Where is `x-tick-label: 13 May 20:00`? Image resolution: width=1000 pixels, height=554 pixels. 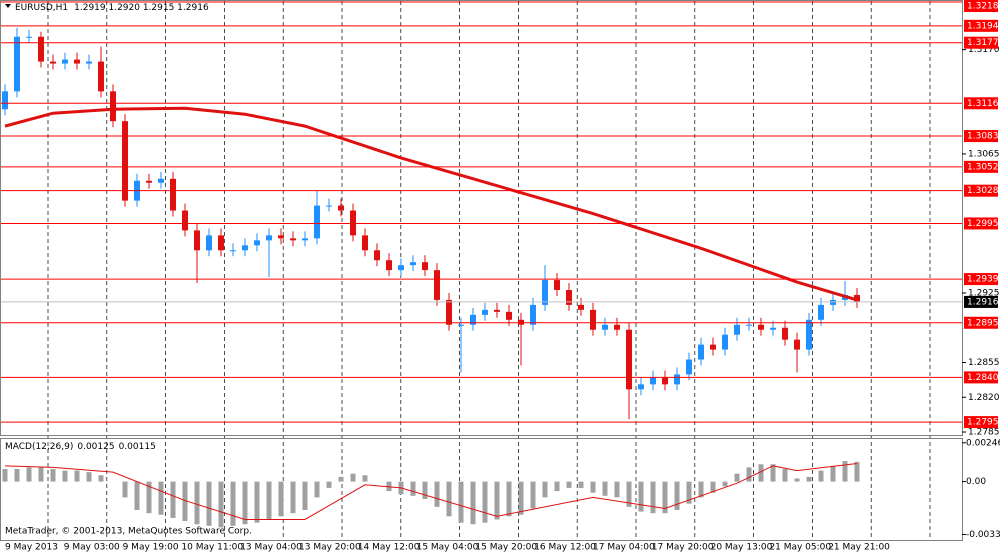
x-tick-label: 13 May 20:00 is located at coordinates (330, 548).